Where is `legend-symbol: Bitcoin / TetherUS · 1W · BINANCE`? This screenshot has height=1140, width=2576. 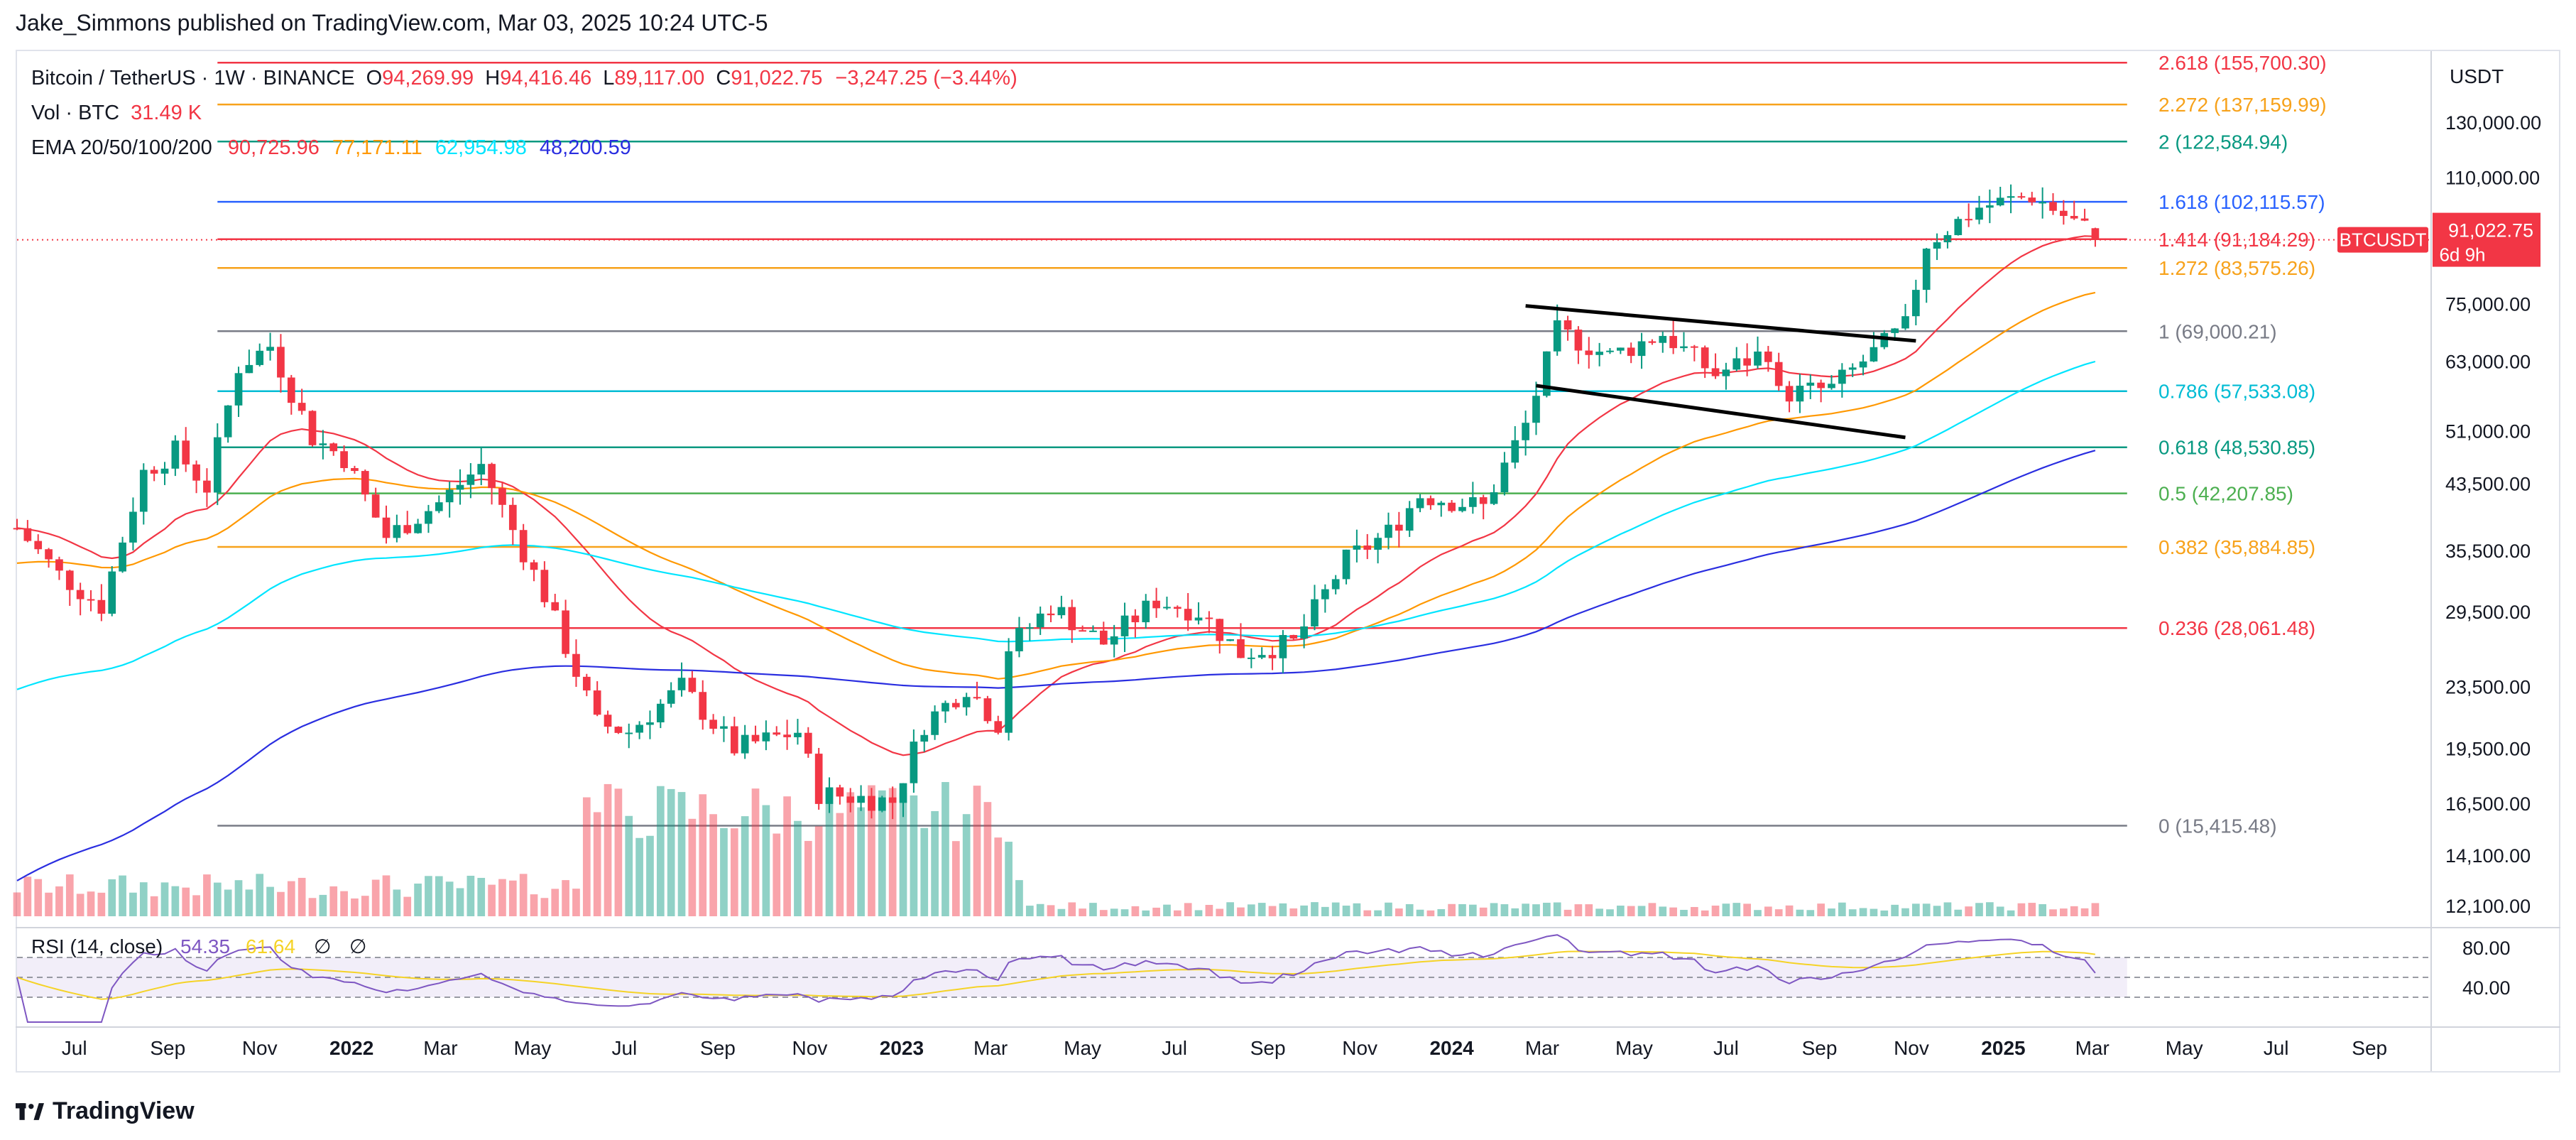
legend-symbol: Bitcoin / TetherUS · 1W · BINANCE is located at coordinates (193, 78).